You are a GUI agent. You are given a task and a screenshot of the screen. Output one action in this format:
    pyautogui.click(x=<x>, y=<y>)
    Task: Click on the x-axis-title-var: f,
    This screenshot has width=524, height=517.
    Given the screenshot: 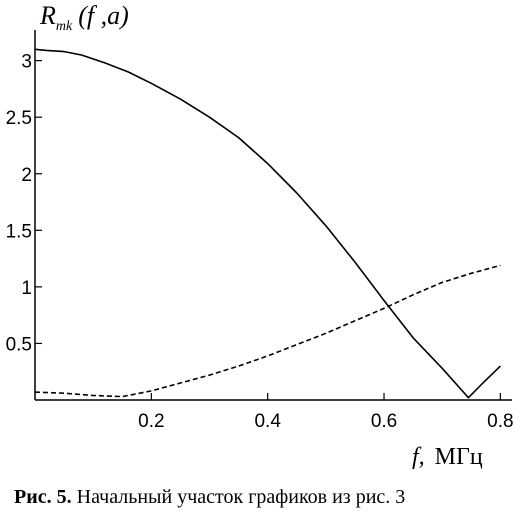 What is the action you would take?
    pyautogui.click(x=418, y=457)
    